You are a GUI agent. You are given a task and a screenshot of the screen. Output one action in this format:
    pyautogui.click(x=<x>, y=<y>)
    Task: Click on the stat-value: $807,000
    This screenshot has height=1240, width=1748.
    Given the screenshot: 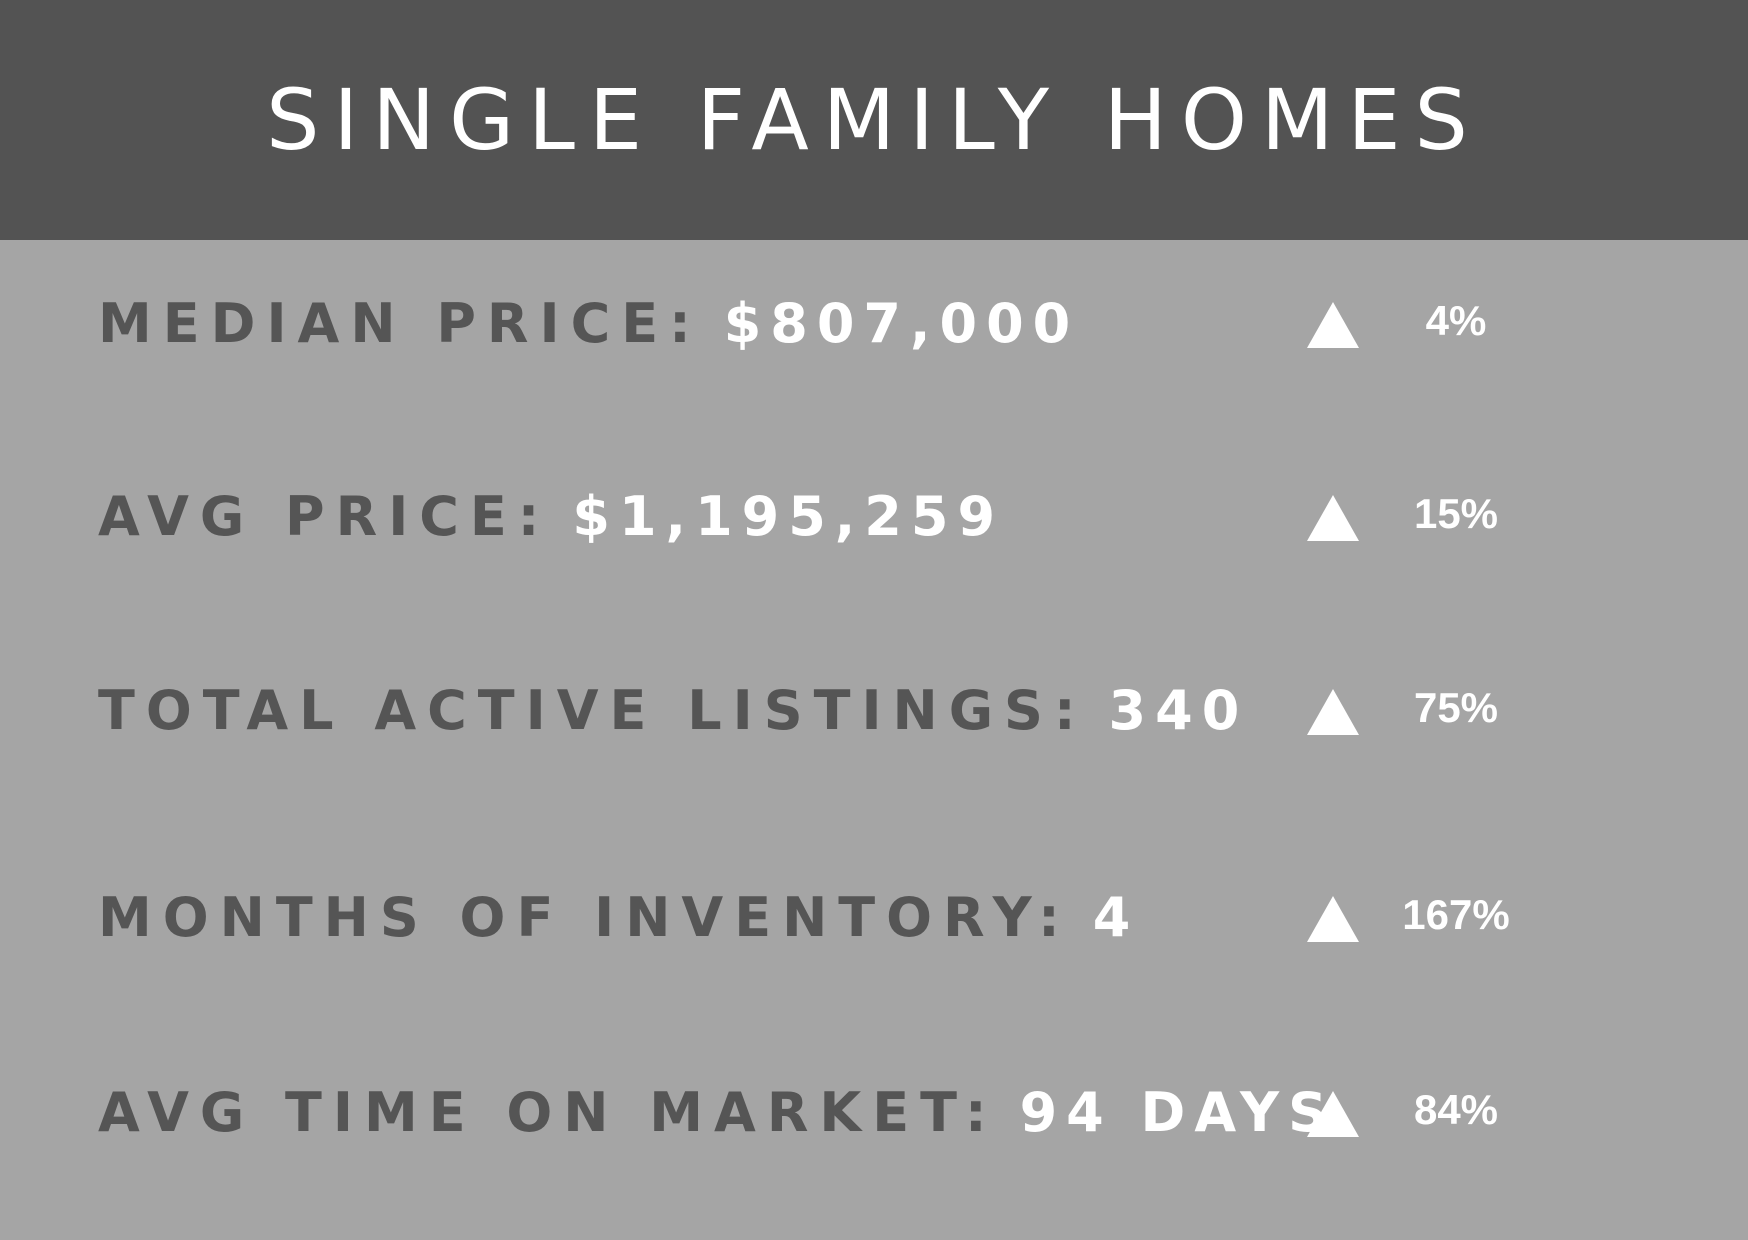 What is the action you would take?
    pyautogui.click(x=901, y=323)
    